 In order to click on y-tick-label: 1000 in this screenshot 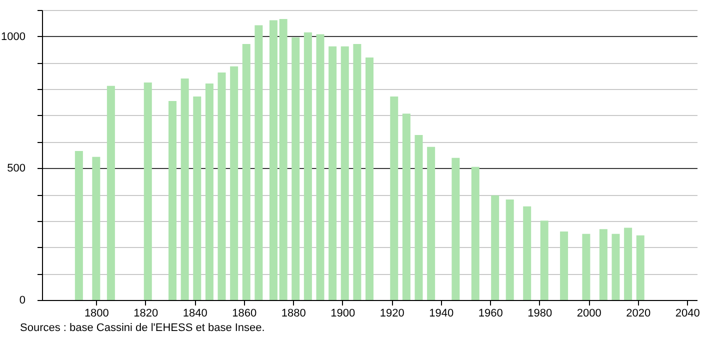, I will do `click(13, 36)`.